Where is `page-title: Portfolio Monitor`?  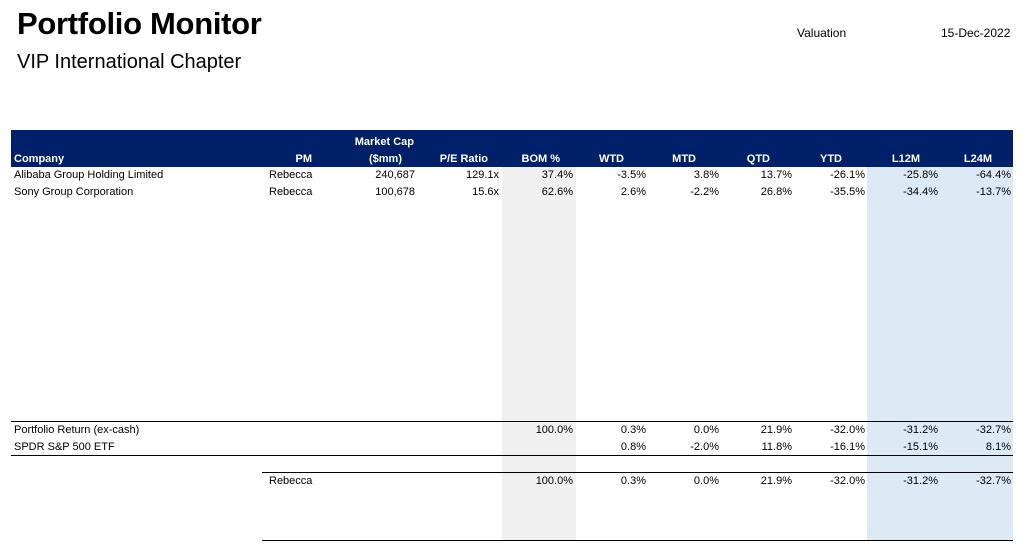
page-title: Portfolio Monitor is located at coordinates (139, 23).